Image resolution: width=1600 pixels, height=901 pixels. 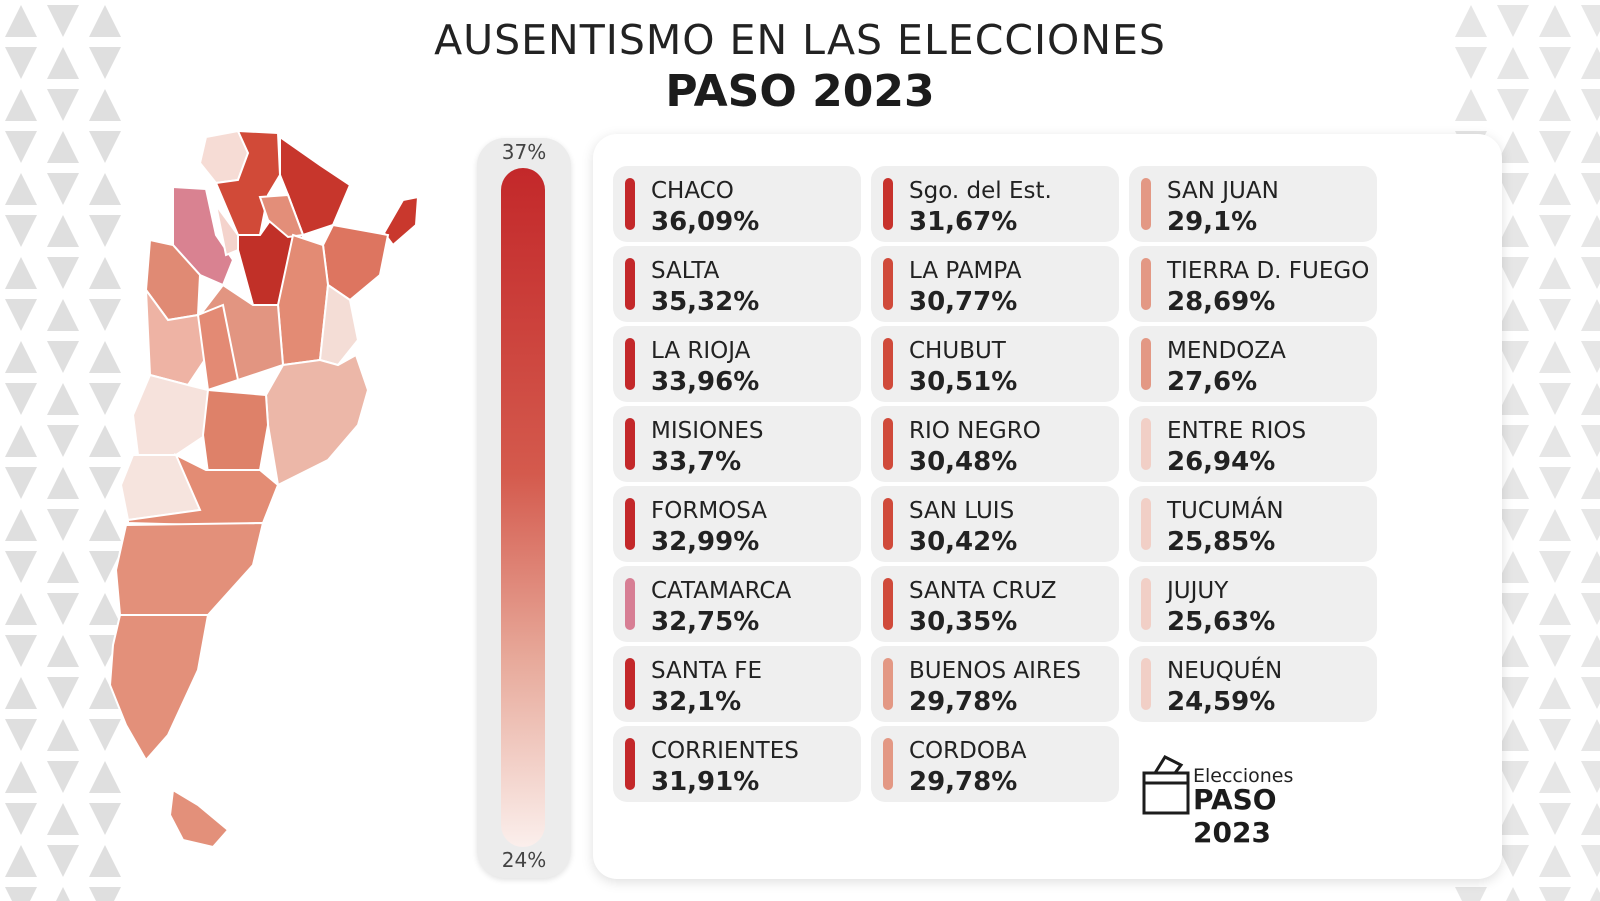 What do you see at coordinates (1225, 671) in the screenshot?
I see `province-name: NEUQUÉN` at bounding box center [1225, 671].